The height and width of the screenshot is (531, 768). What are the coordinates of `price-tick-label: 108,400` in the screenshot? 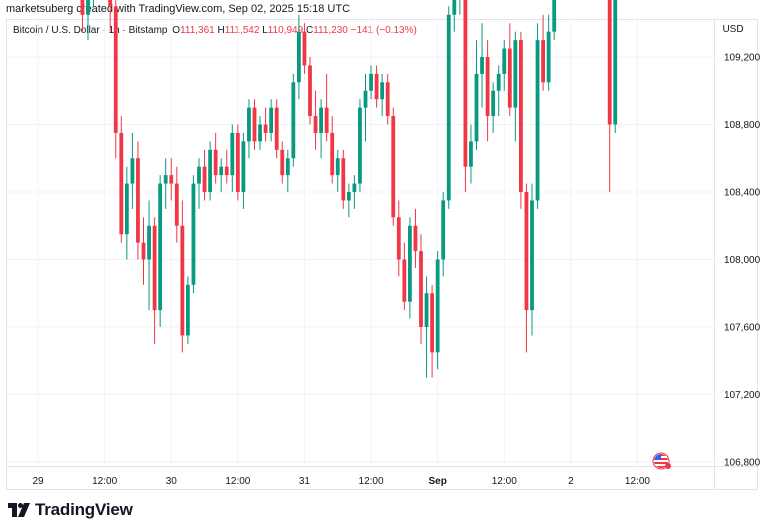 It's located at (742, 193).